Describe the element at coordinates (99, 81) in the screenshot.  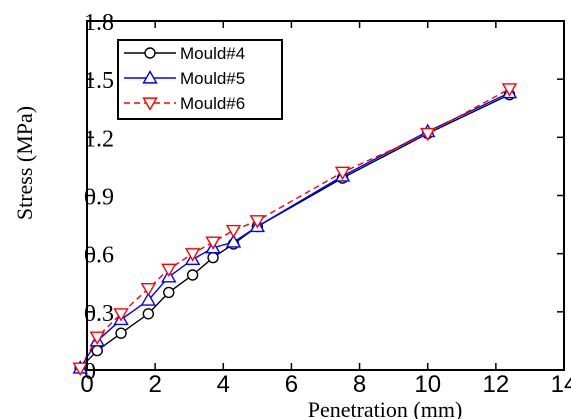
I see `y-tick-label: 1.5` at that location.